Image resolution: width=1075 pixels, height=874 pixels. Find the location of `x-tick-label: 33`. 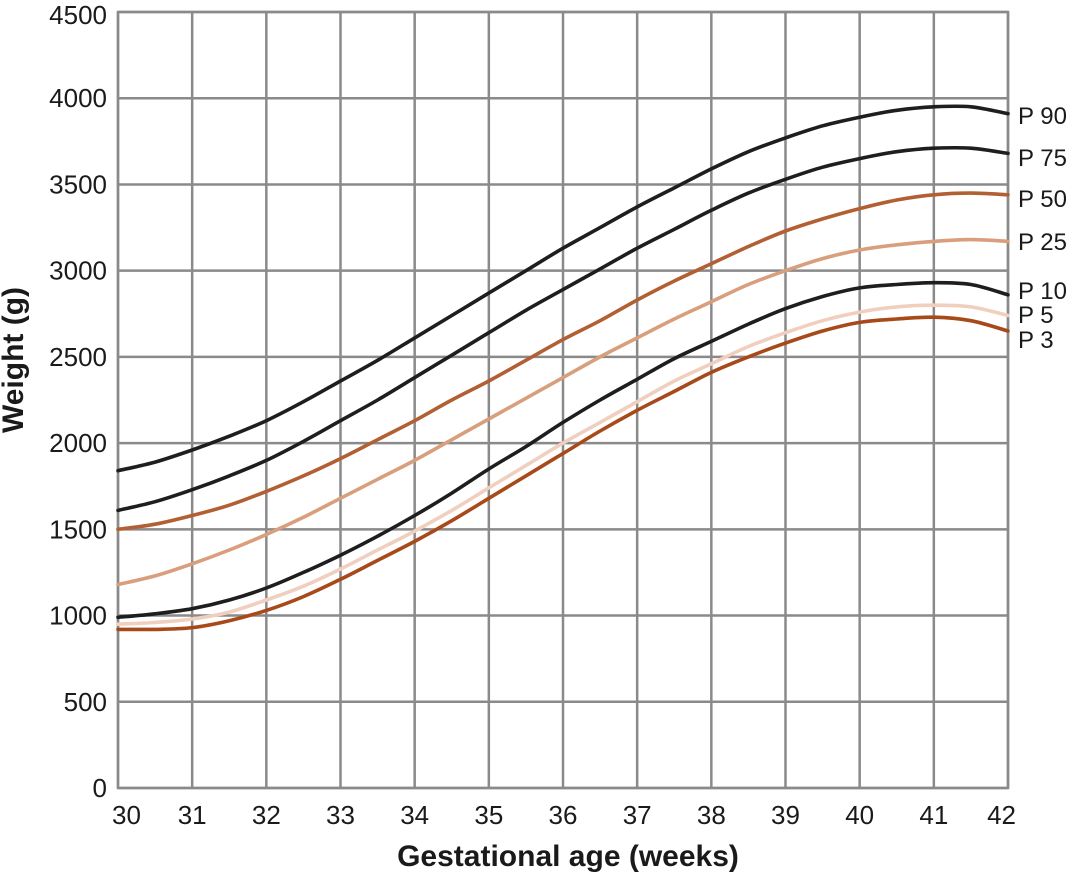

x-tick-label: 33 is located at coordinates (340, 815).